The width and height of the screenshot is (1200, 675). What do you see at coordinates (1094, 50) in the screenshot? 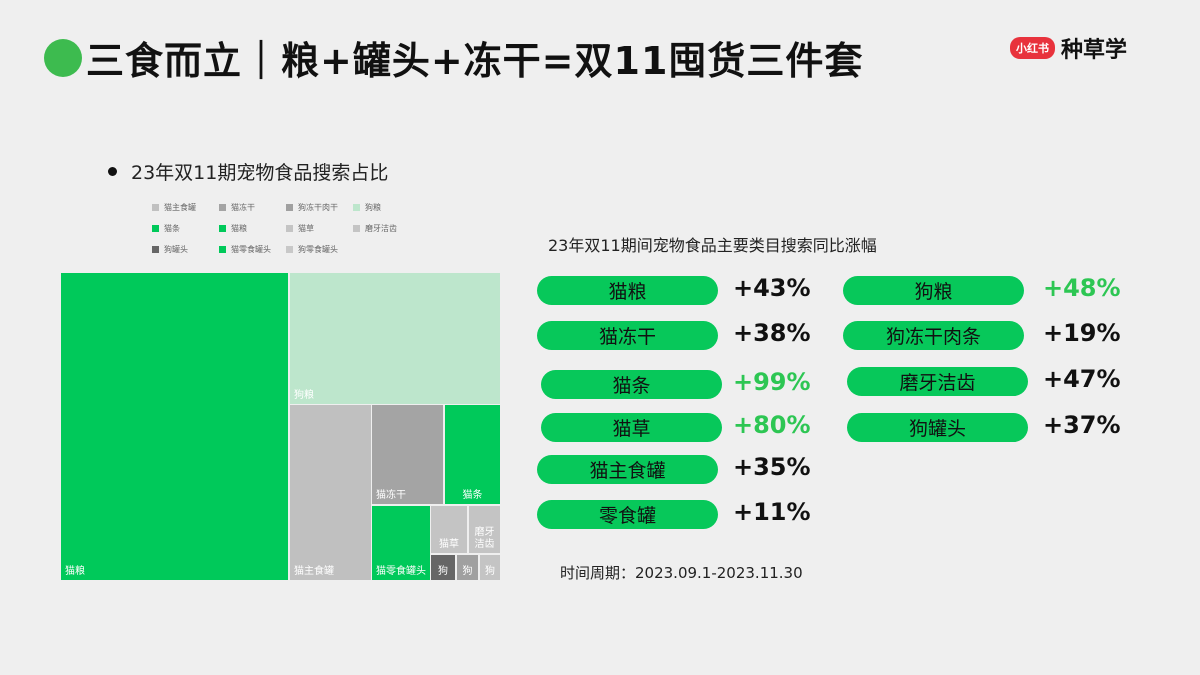
I see `logo-text: 种草学` at bounding box center [1094, 50].